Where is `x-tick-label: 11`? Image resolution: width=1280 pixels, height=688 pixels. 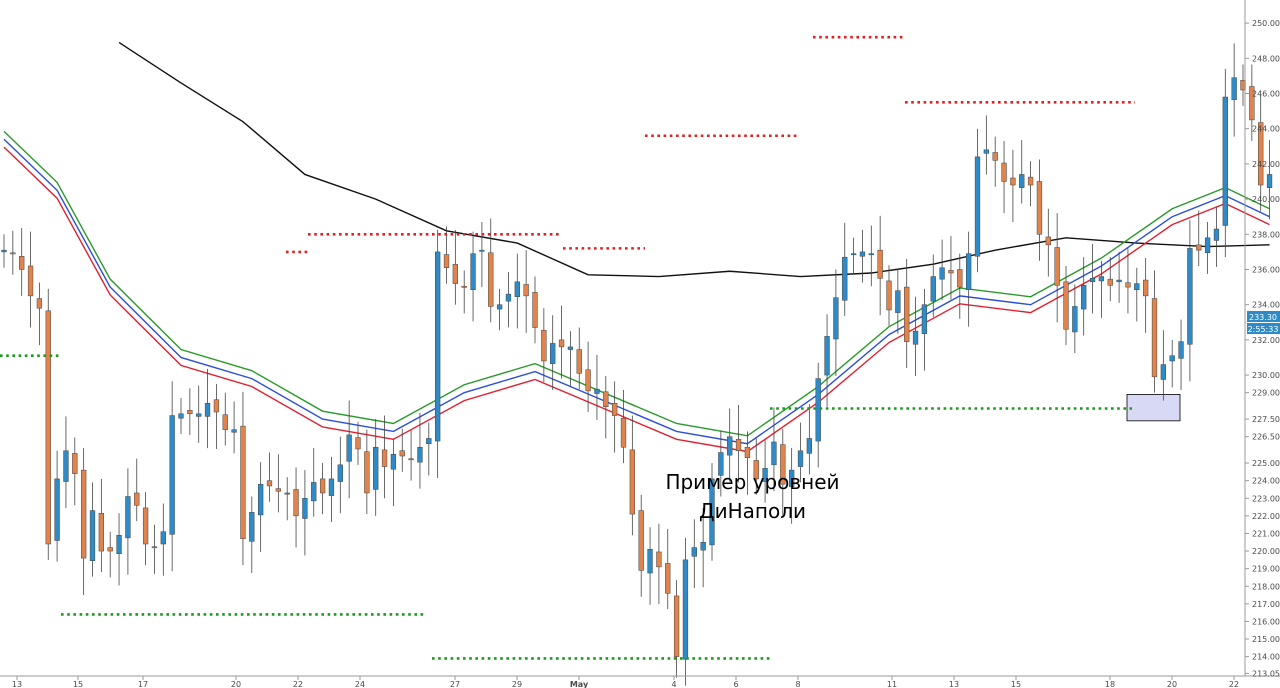 x-tick-label: 11 is located at coordinates (892, 684).